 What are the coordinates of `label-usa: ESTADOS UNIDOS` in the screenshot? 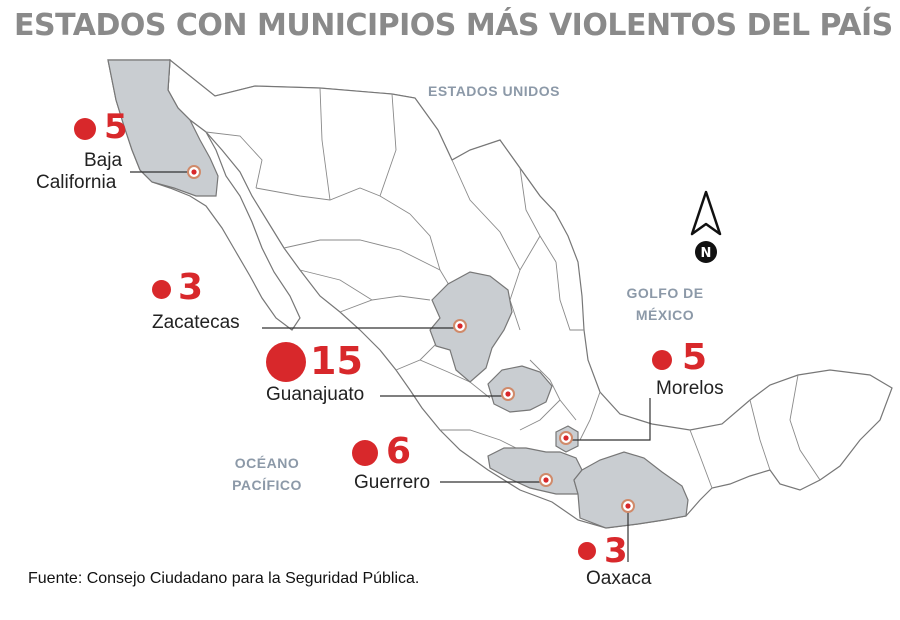 It's located at (494, 91).